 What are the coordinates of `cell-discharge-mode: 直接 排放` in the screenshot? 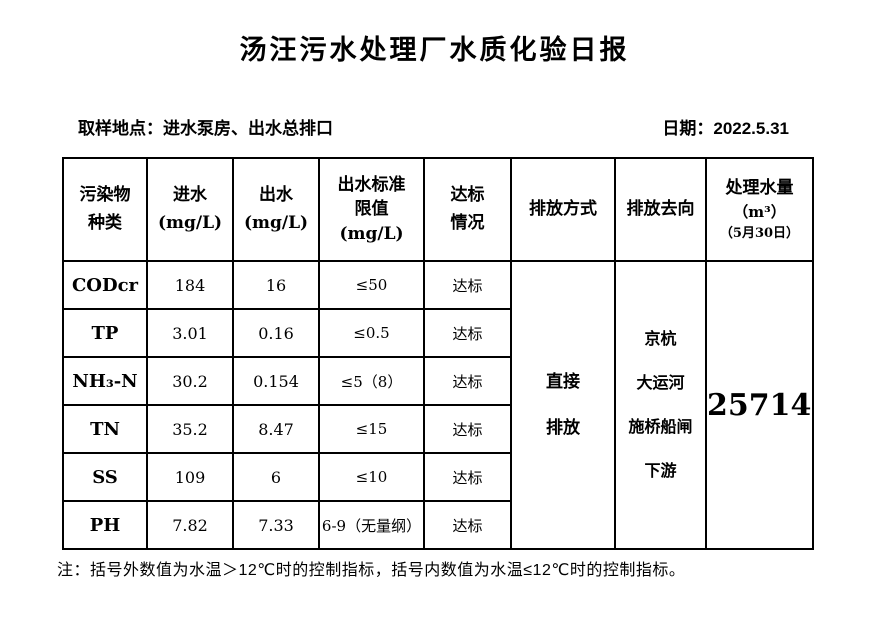 It's located at (563, 405).